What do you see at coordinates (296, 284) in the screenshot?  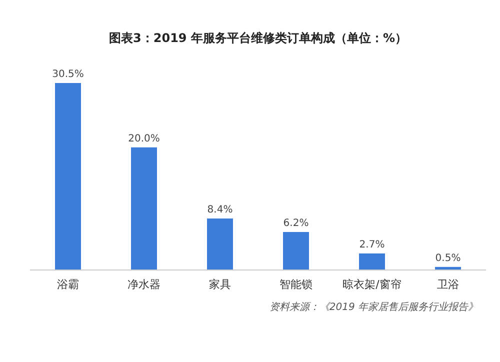 I see `x-tick-label: 智能锁` at bounding box center [296, 284].